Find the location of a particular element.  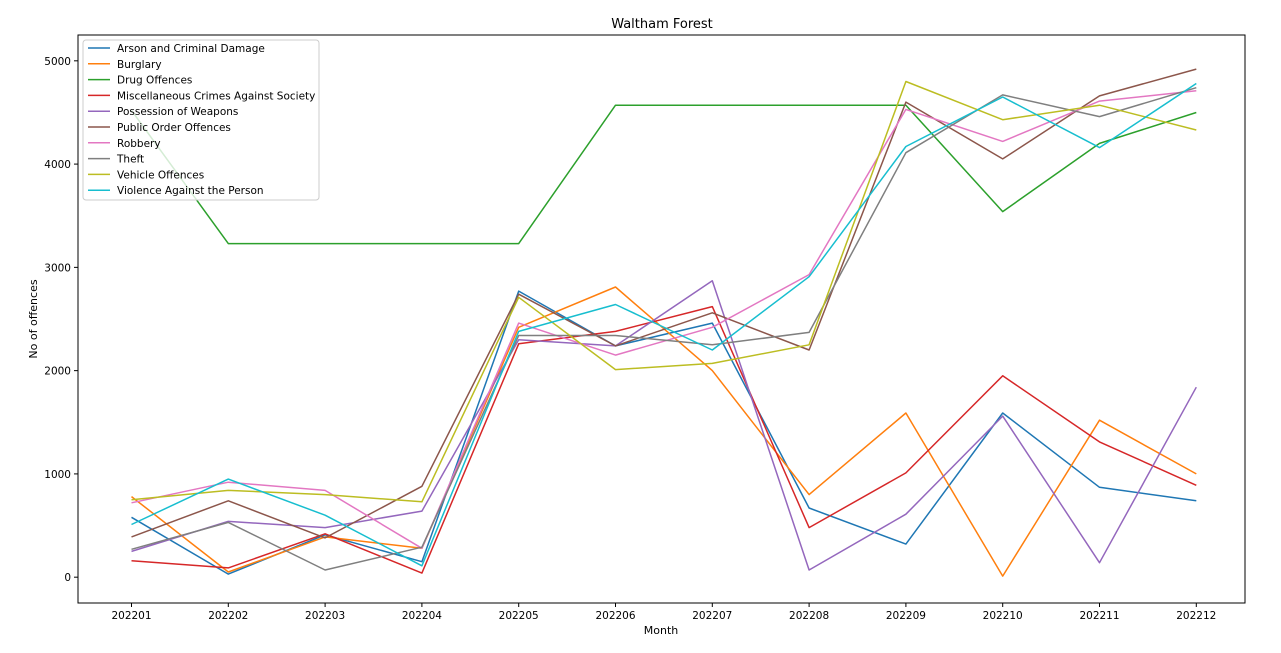

y-tick-label: 0 is located at coordinates (67, 578).